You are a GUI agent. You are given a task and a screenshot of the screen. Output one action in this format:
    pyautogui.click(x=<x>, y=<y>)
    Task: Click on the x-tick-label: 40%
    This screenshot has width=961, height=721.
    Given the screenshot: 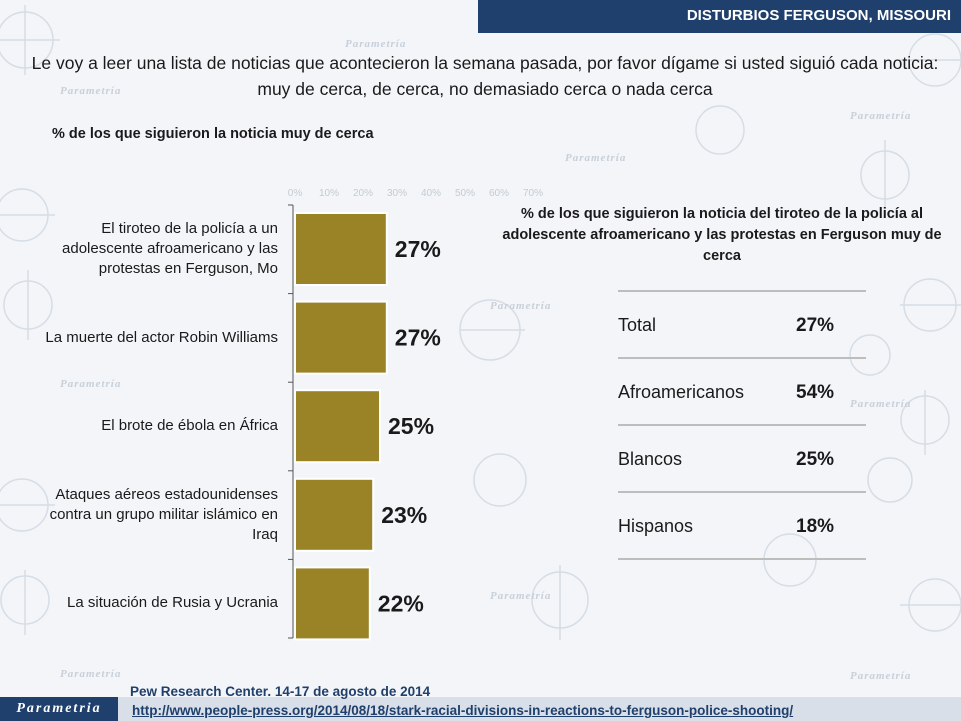 What is the action you would take?
    pyautogui.click(x=431, y=193)
    